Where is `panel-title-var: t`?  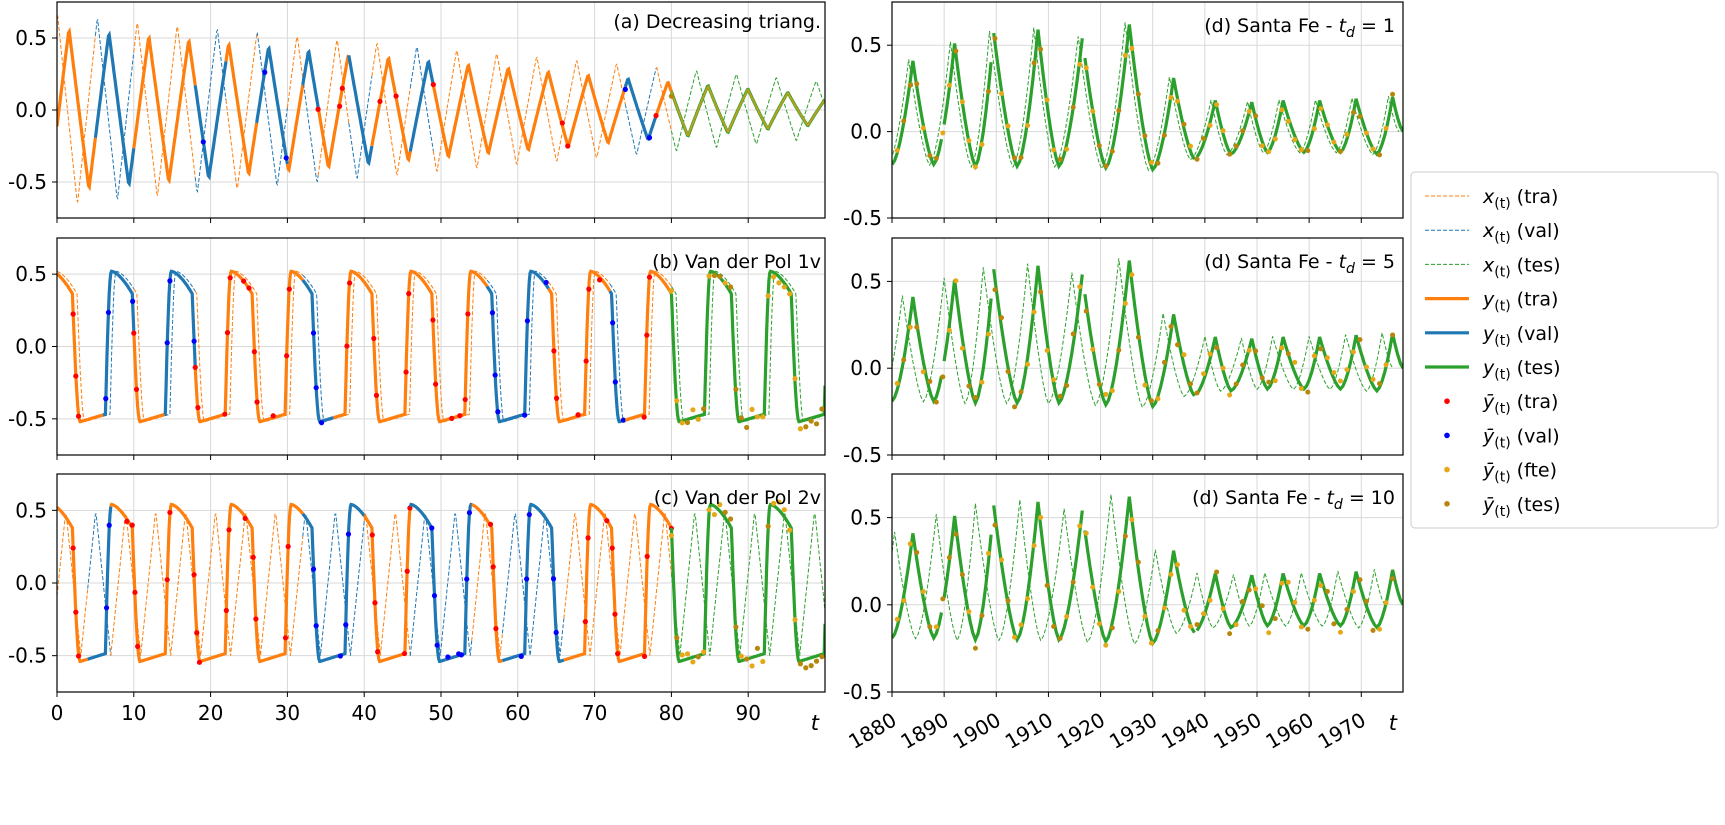 panel-title-var: t is located at coordinates (1343, 262).